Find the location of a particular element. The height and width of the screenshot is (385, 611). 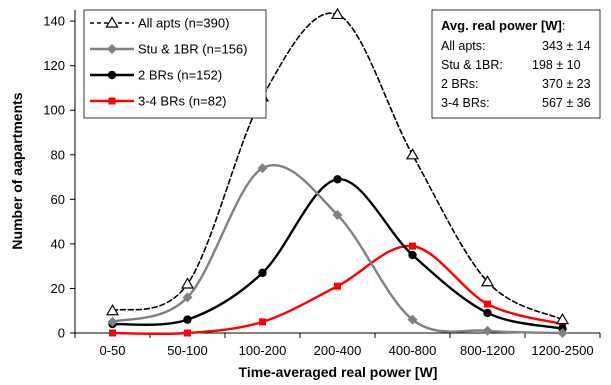

legend-label-all-apts: All apts (n=390) is located at coordinates (183, 23).